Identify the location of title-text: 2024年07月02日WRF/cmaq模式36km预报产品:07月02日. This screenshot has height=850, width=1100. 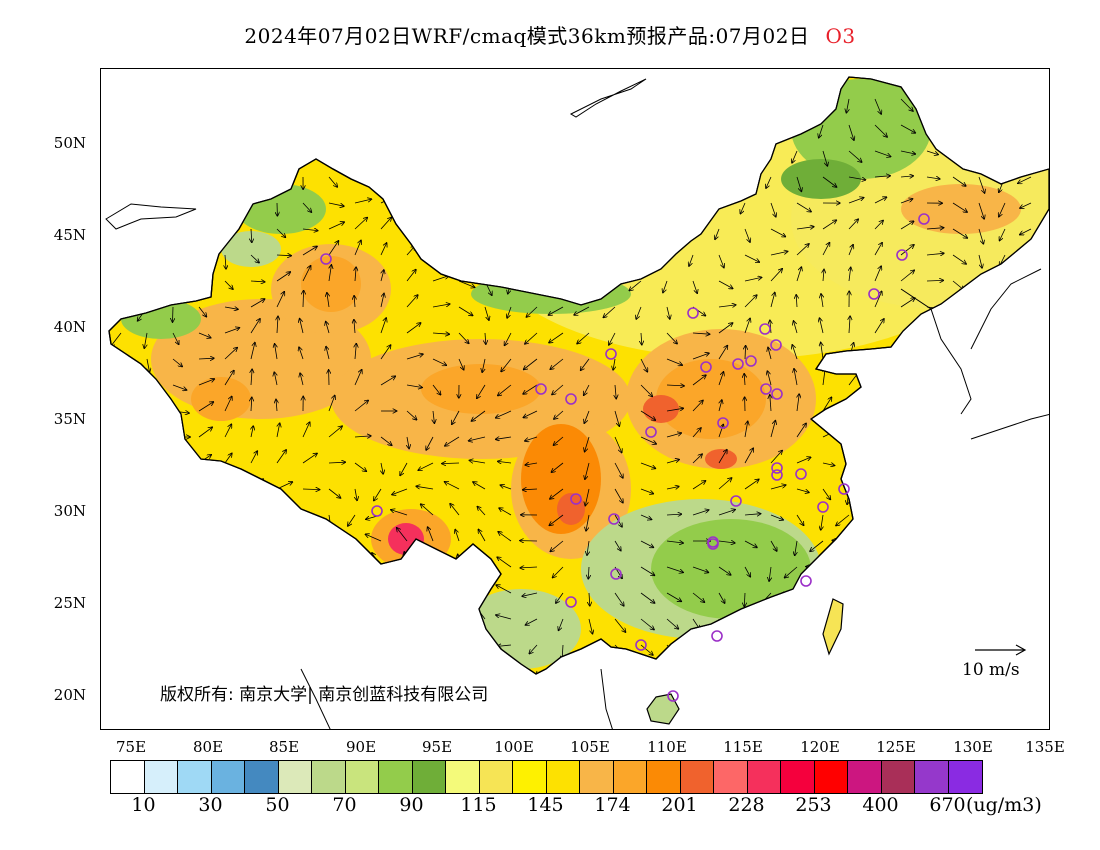
(527, 36).